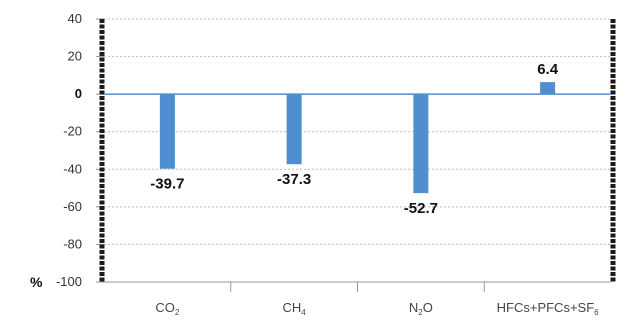 The height and width of the screenshot is (326, 629). What do you see at coordinates (167, 184) in the screenshot?
I see `data-label: -39.7` at bounding box center [167, 184].